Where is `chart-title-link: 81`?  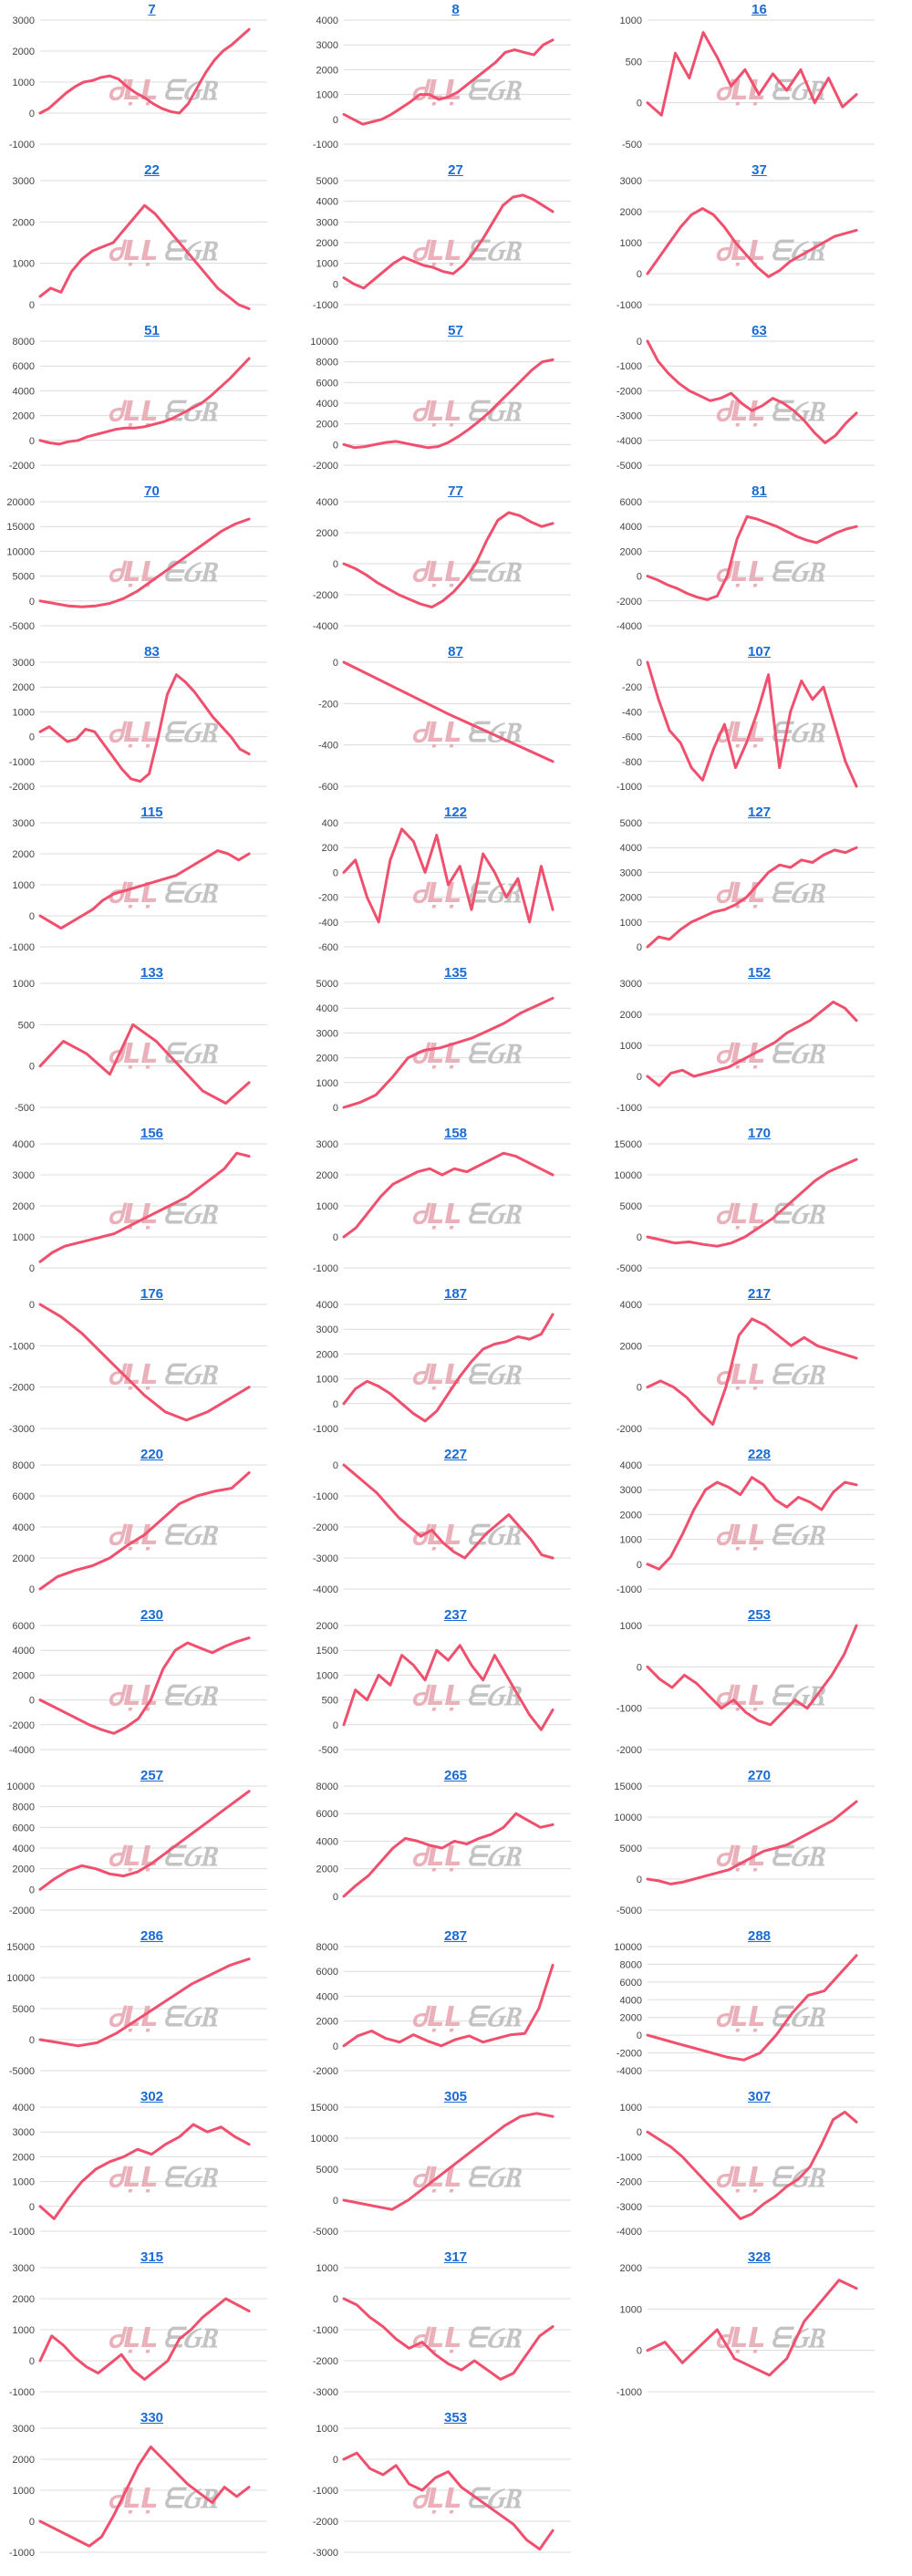 chart-title-link: 81 is located at coordinates (759, 491).